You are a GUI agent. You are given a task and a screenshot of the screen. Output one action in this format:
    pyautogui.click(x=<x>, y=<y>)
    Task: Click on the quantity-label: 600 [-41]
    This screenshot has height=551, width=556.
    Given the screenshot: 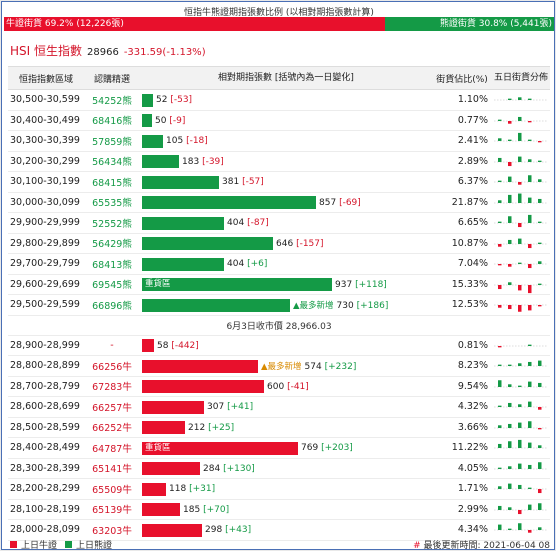 What is the action you would take?
    pyautogui.click(x=288, y=387)
    